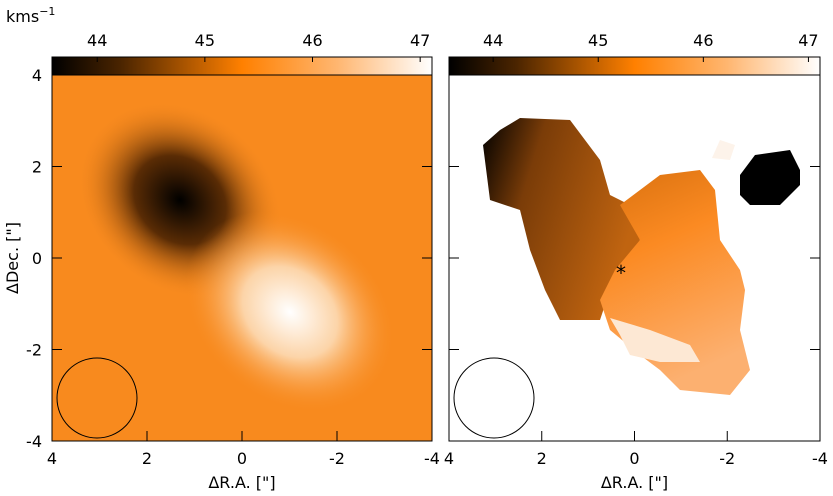 The image size is (833, 496). Describe the element at coordinates (47, 11) in the screenshot. I see `colorbar-unit-sup: −1` at that location.